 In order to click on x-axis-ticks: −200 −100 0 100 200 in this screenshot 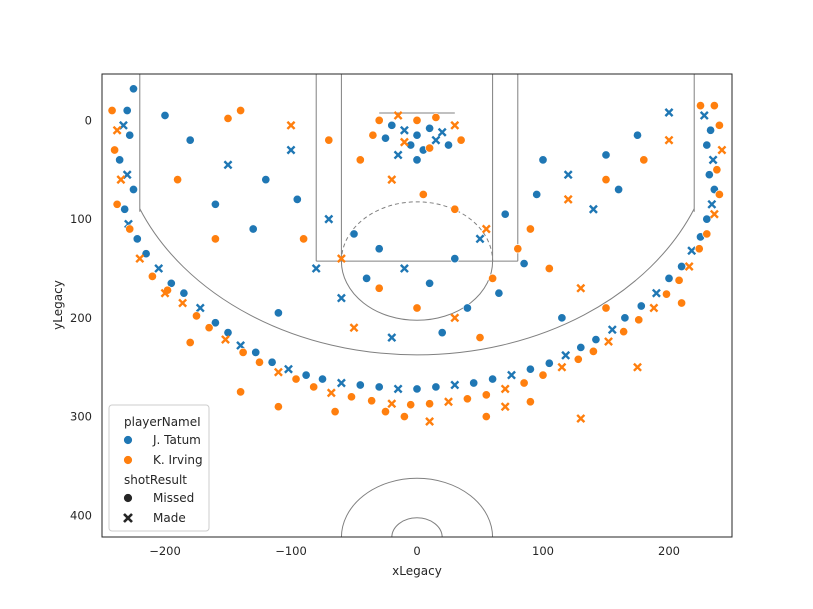, I will do `click(414, 551)`.